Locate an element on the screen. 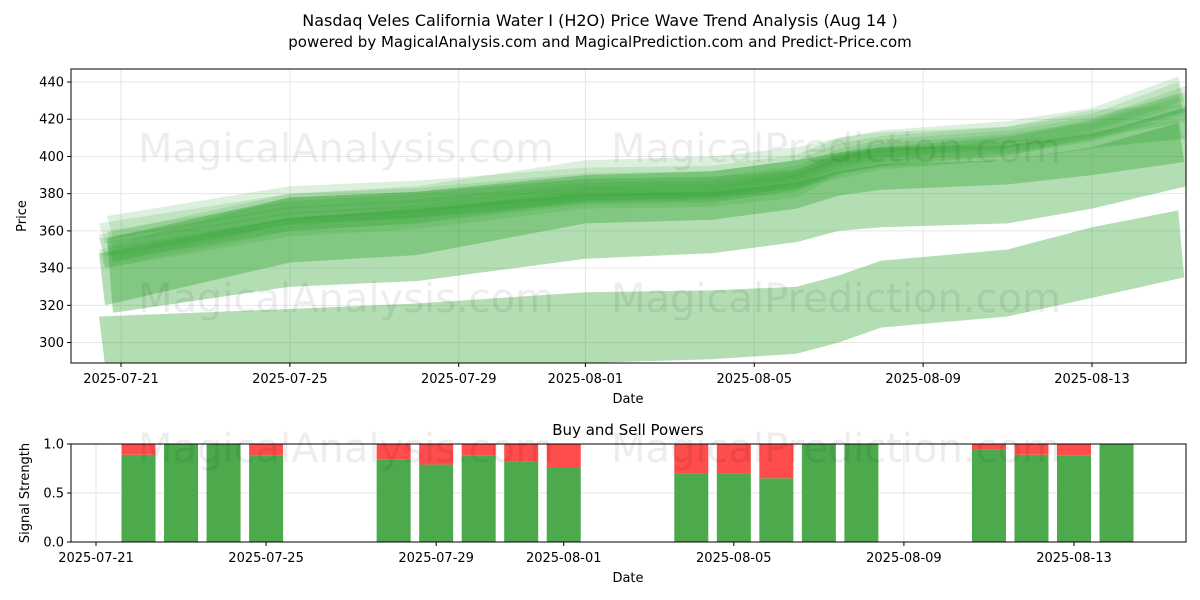 The height and width of the screenshot is (600, 1200). y-tick-label: 360 is located at coordinates (51, 231).